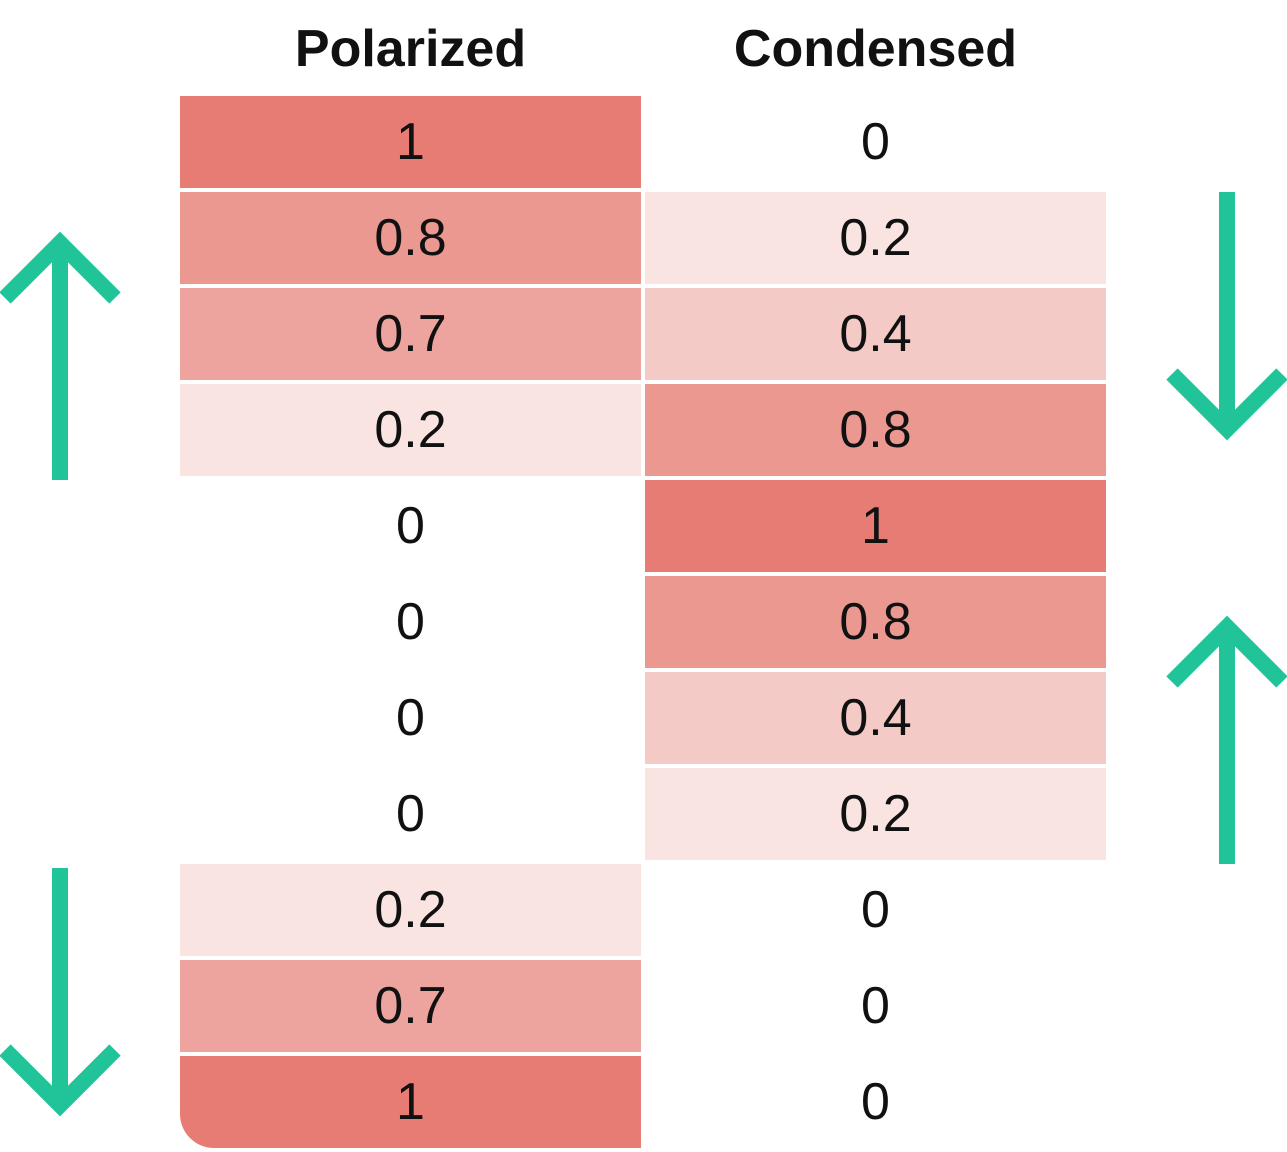 The height and width of the screenshot is (1152, 1287). Describe the element at coordinates (410, 49) in the screenshot. I see `polarized-header: Polarized` at that location.